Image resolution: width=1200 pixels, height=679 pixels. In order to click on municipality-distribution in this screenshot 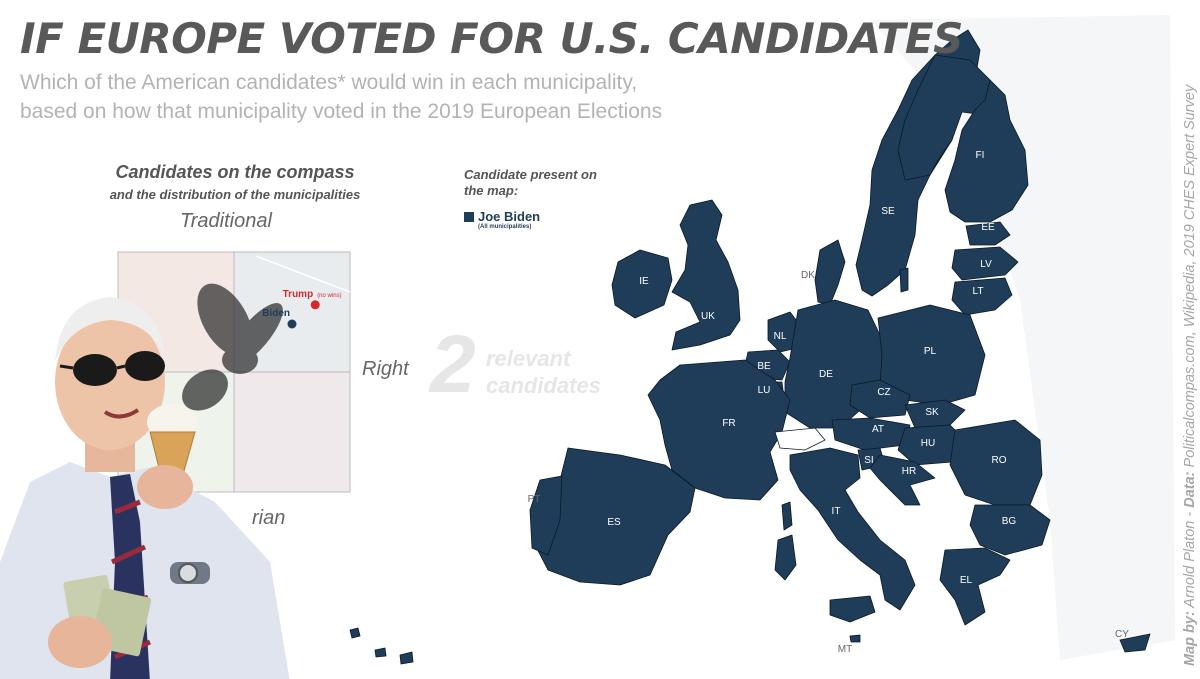, I will do `click(232, 347)`.